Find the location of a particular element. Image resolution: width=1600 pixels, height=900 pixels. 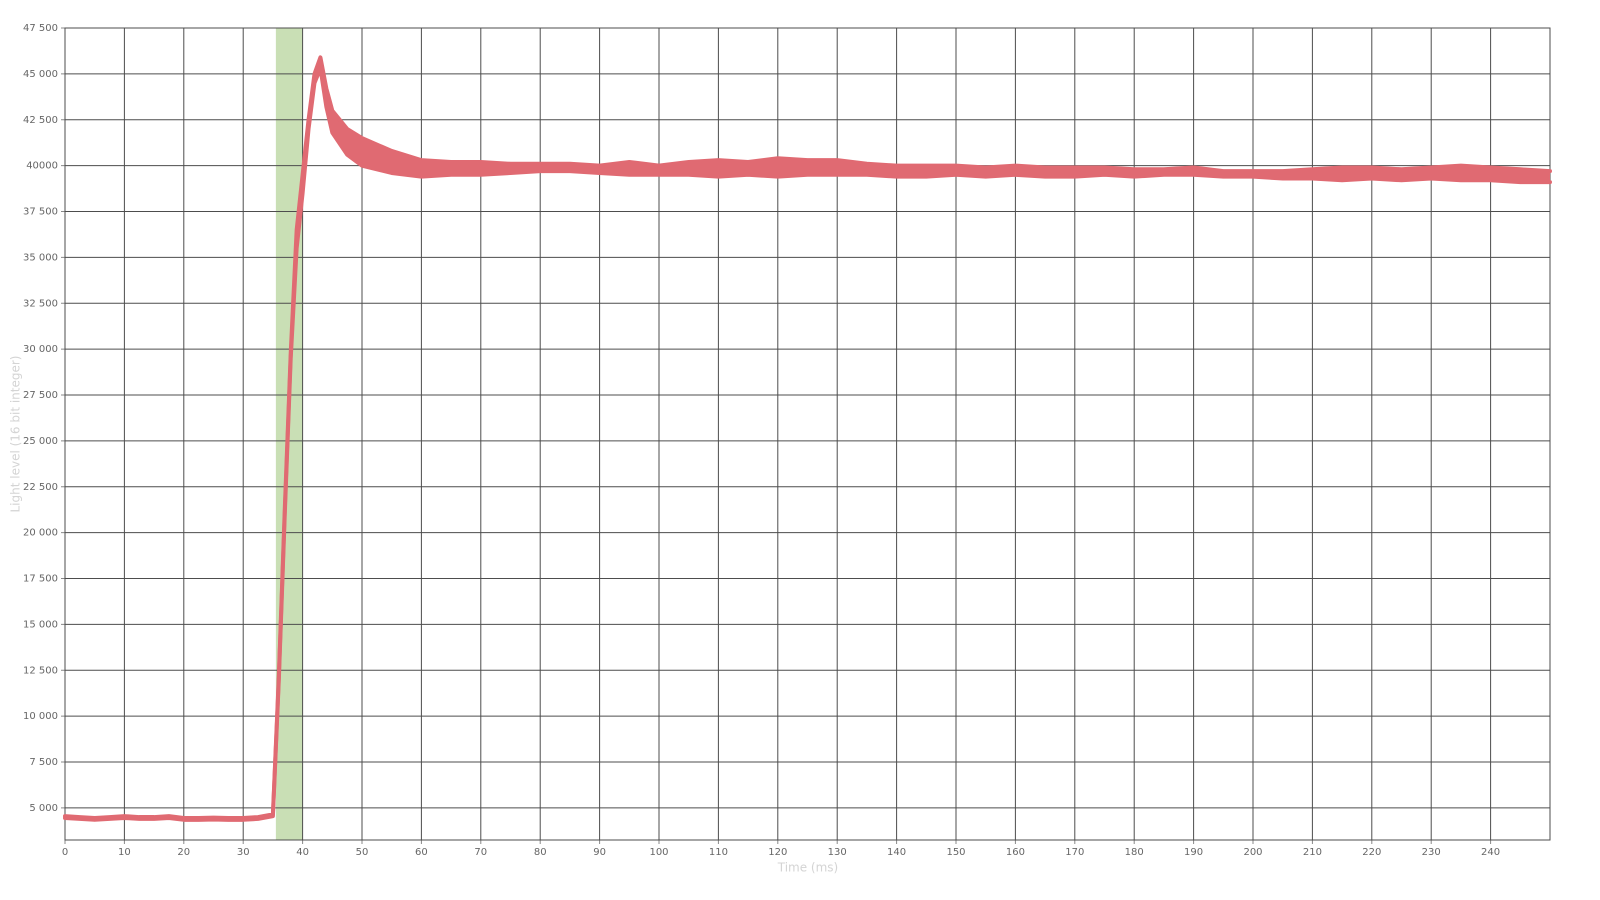

x-tick-label: 150 is located at coordinates (955, 852).